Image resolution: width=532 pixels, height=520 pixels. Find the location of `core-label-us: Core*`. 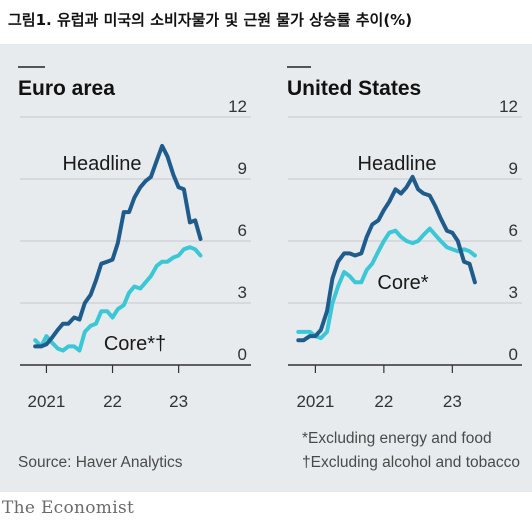

core-label-us: Core* is located at coordinates (402, 283).